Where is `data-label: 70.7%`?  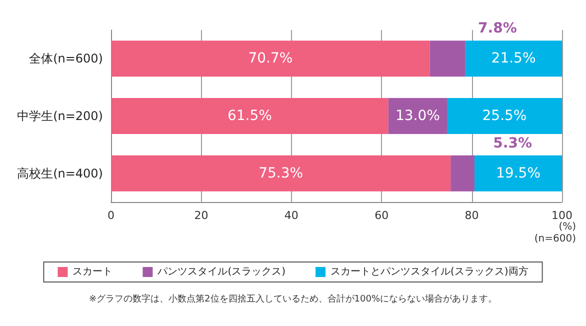 data-label: 70.7% is located at coordinates (270, 58).